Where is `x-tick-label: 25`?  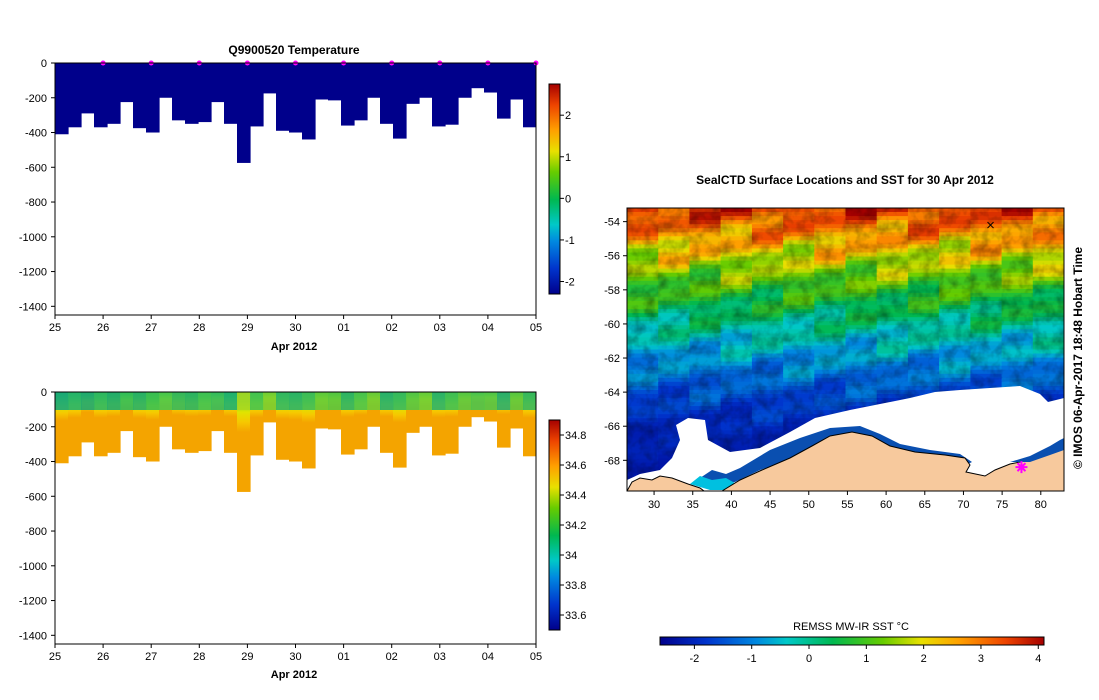 x-tick-label: 25 is located at coordinates (55, 328).